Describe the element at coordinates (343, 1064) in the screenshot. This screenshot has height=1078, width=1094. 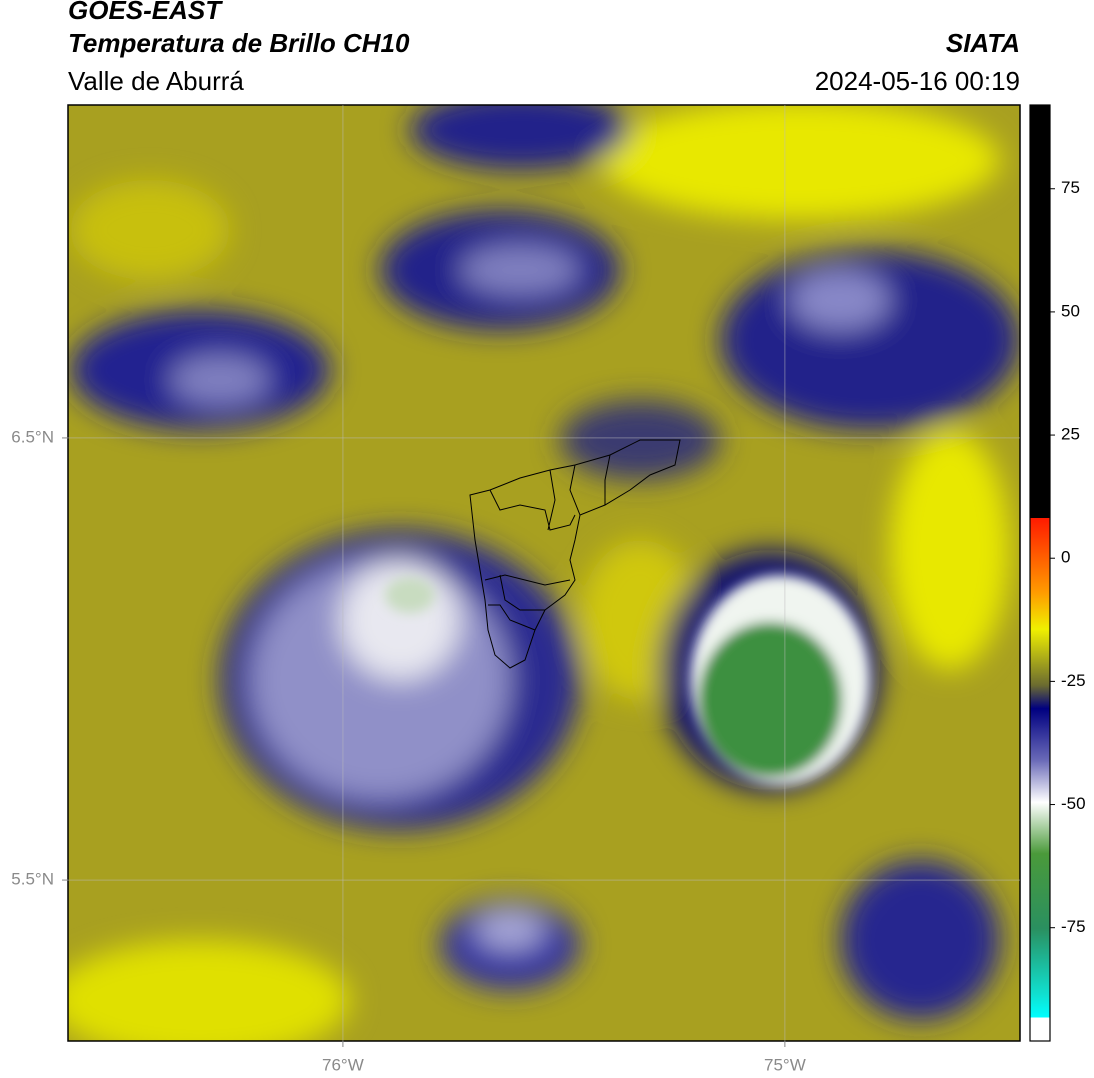
I see `lon-label: 76°W` at that location.